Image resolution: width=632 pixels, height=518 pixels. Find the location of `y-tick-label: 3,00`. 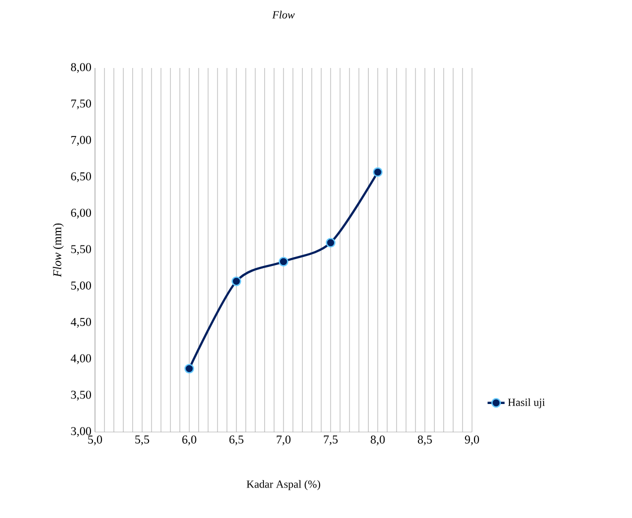

y-tick-label: 3,00 is located at coordinates (81, 432).